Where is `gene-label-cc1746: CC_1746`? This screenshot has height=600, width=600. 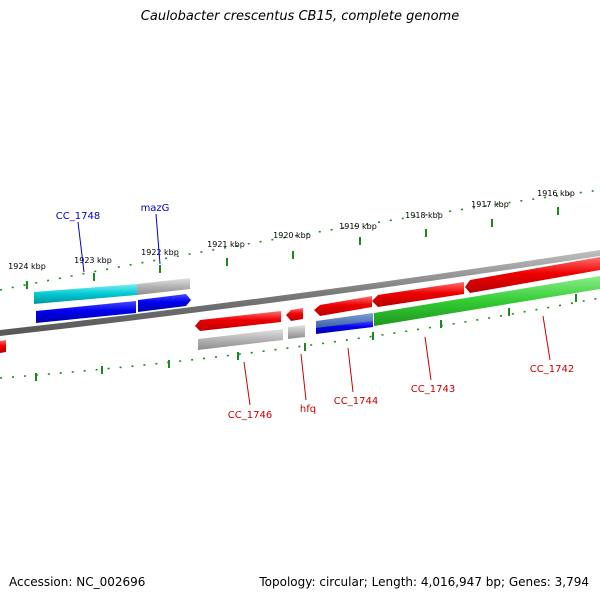
gene-label-cc1746: CC_1746 is located at coordinates (250, 415).